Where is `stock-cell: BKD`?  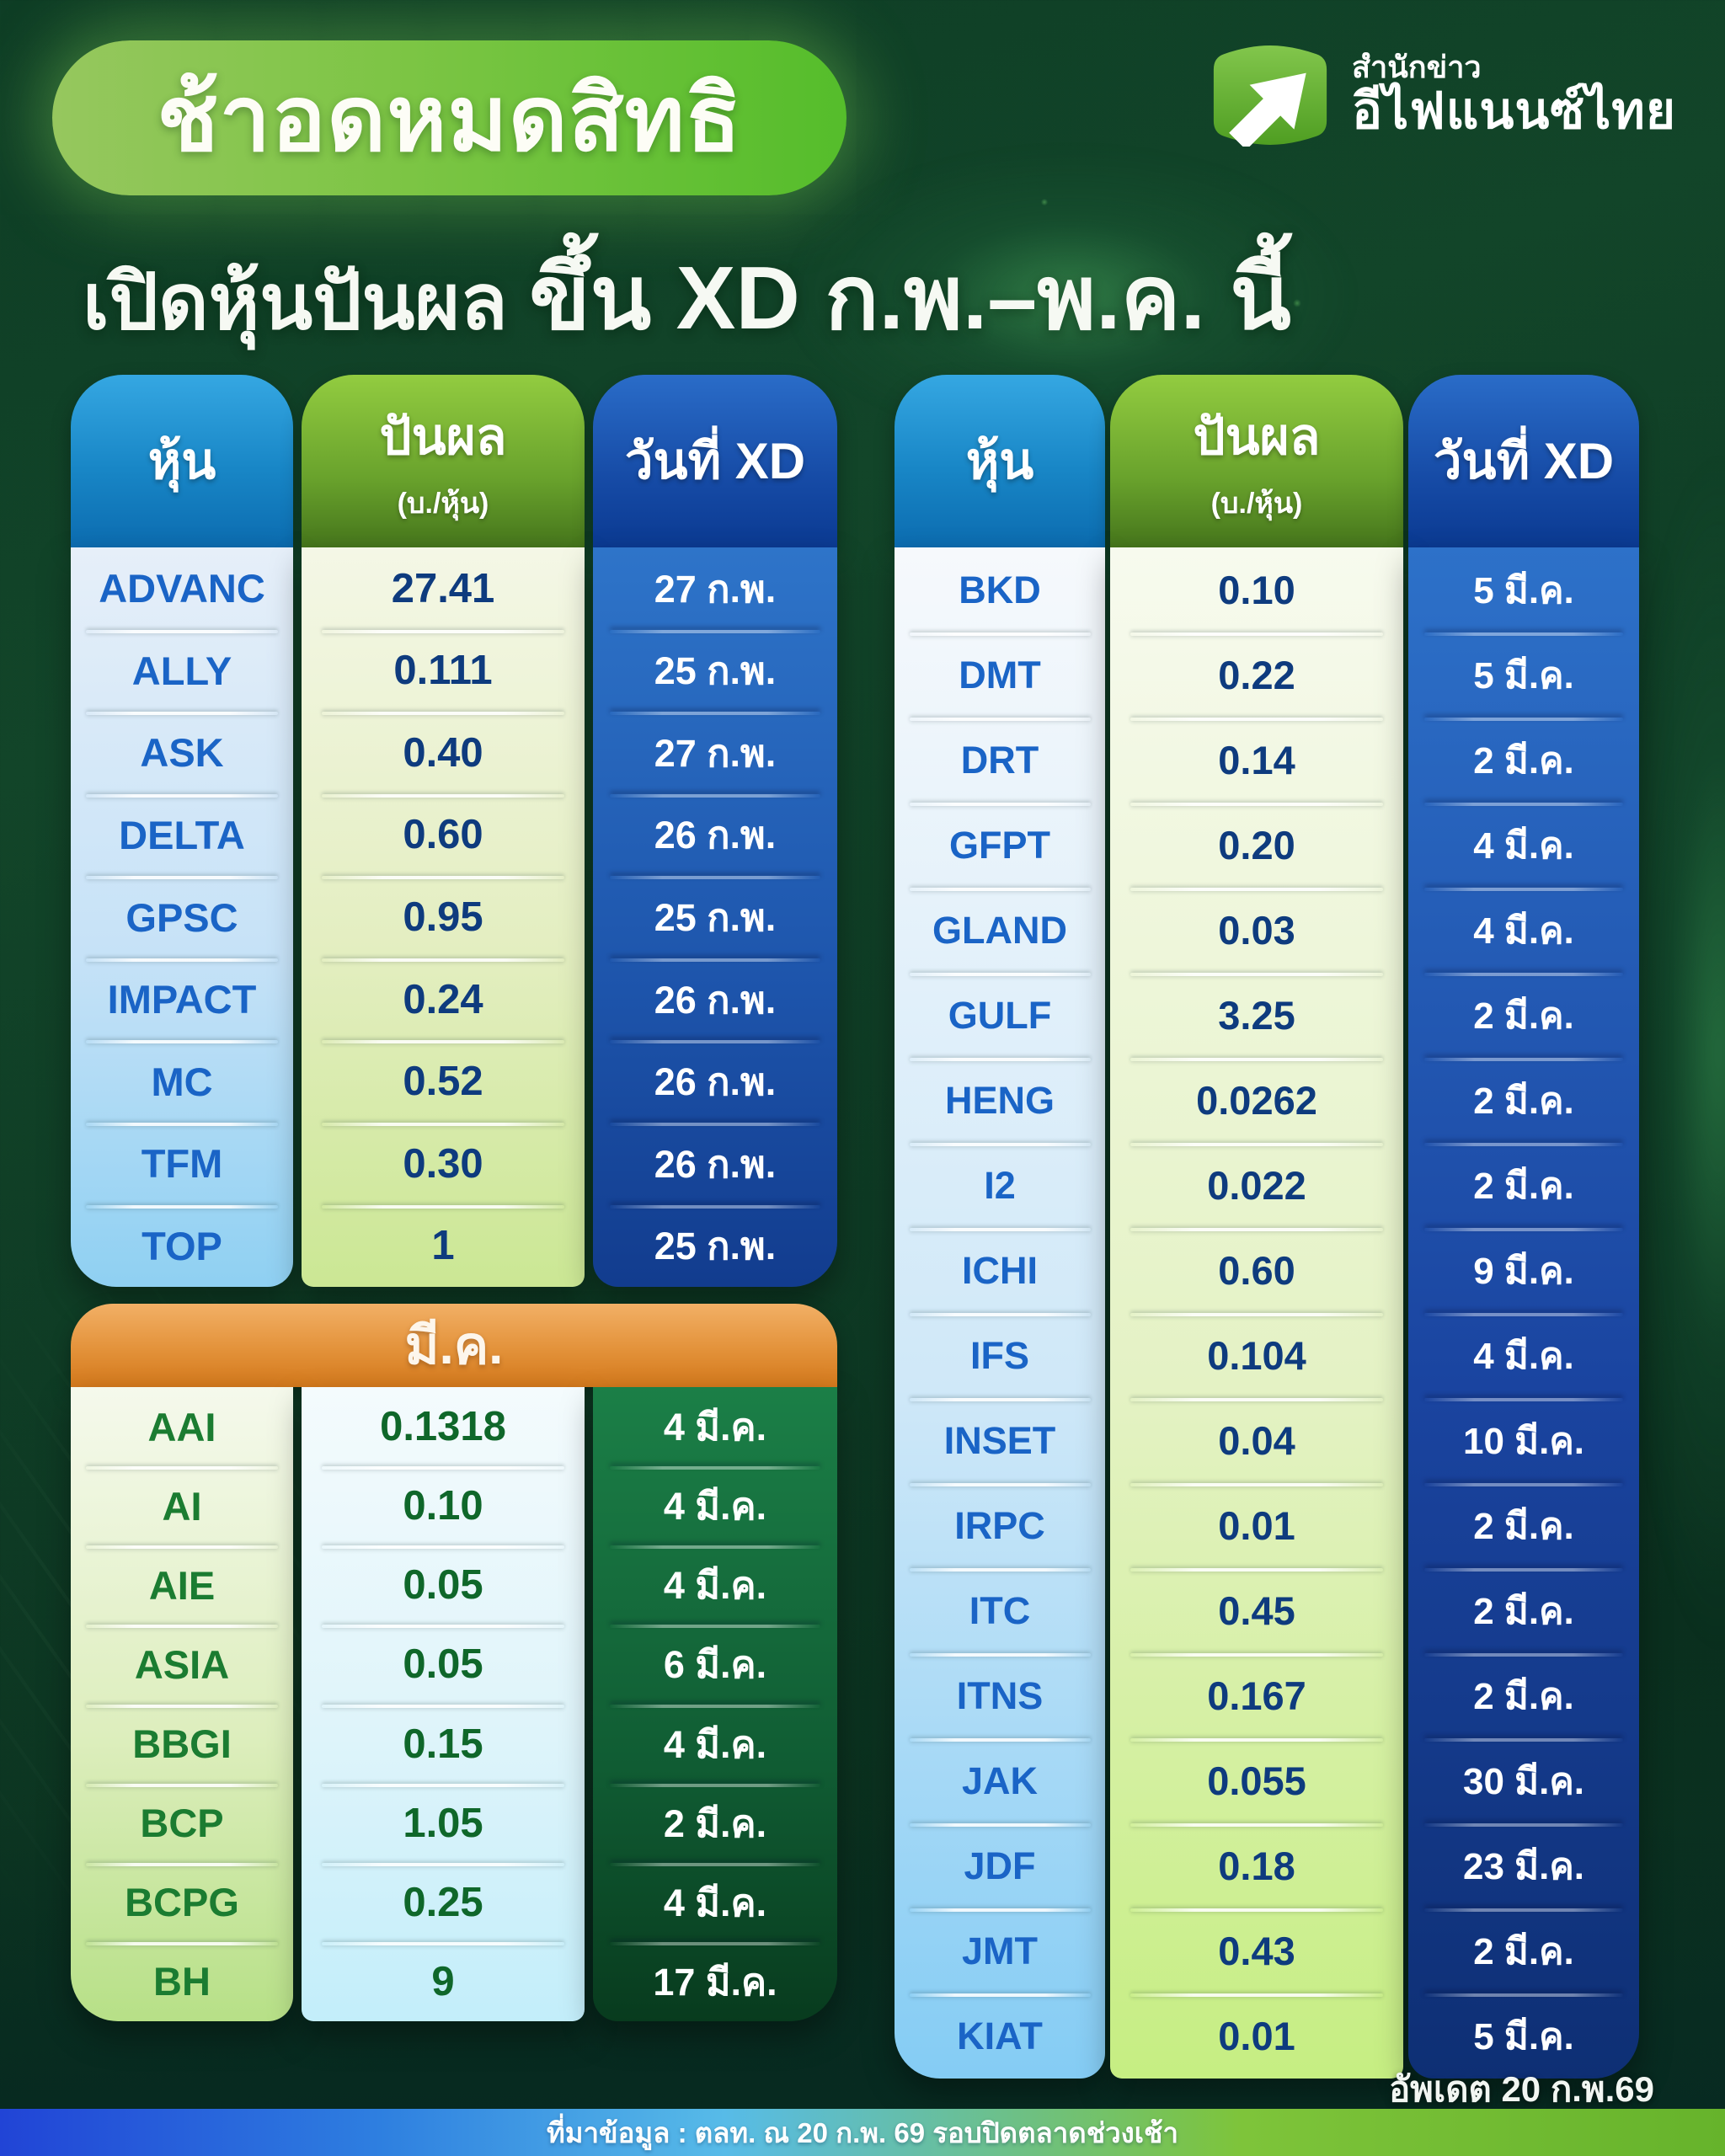
stock-cell: BKD is located at coordinates (1000, 589).